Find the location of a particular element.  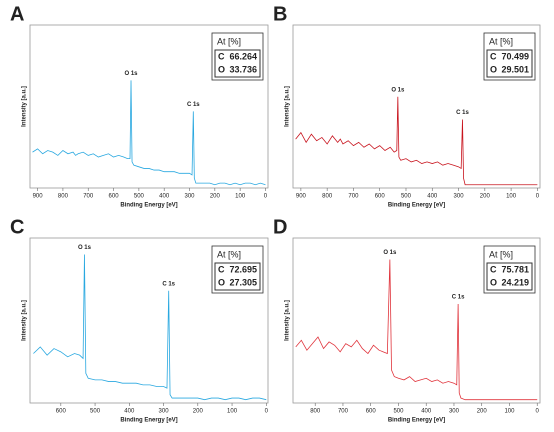

inset-value: 29.501 is located at coordinates (515, 69).